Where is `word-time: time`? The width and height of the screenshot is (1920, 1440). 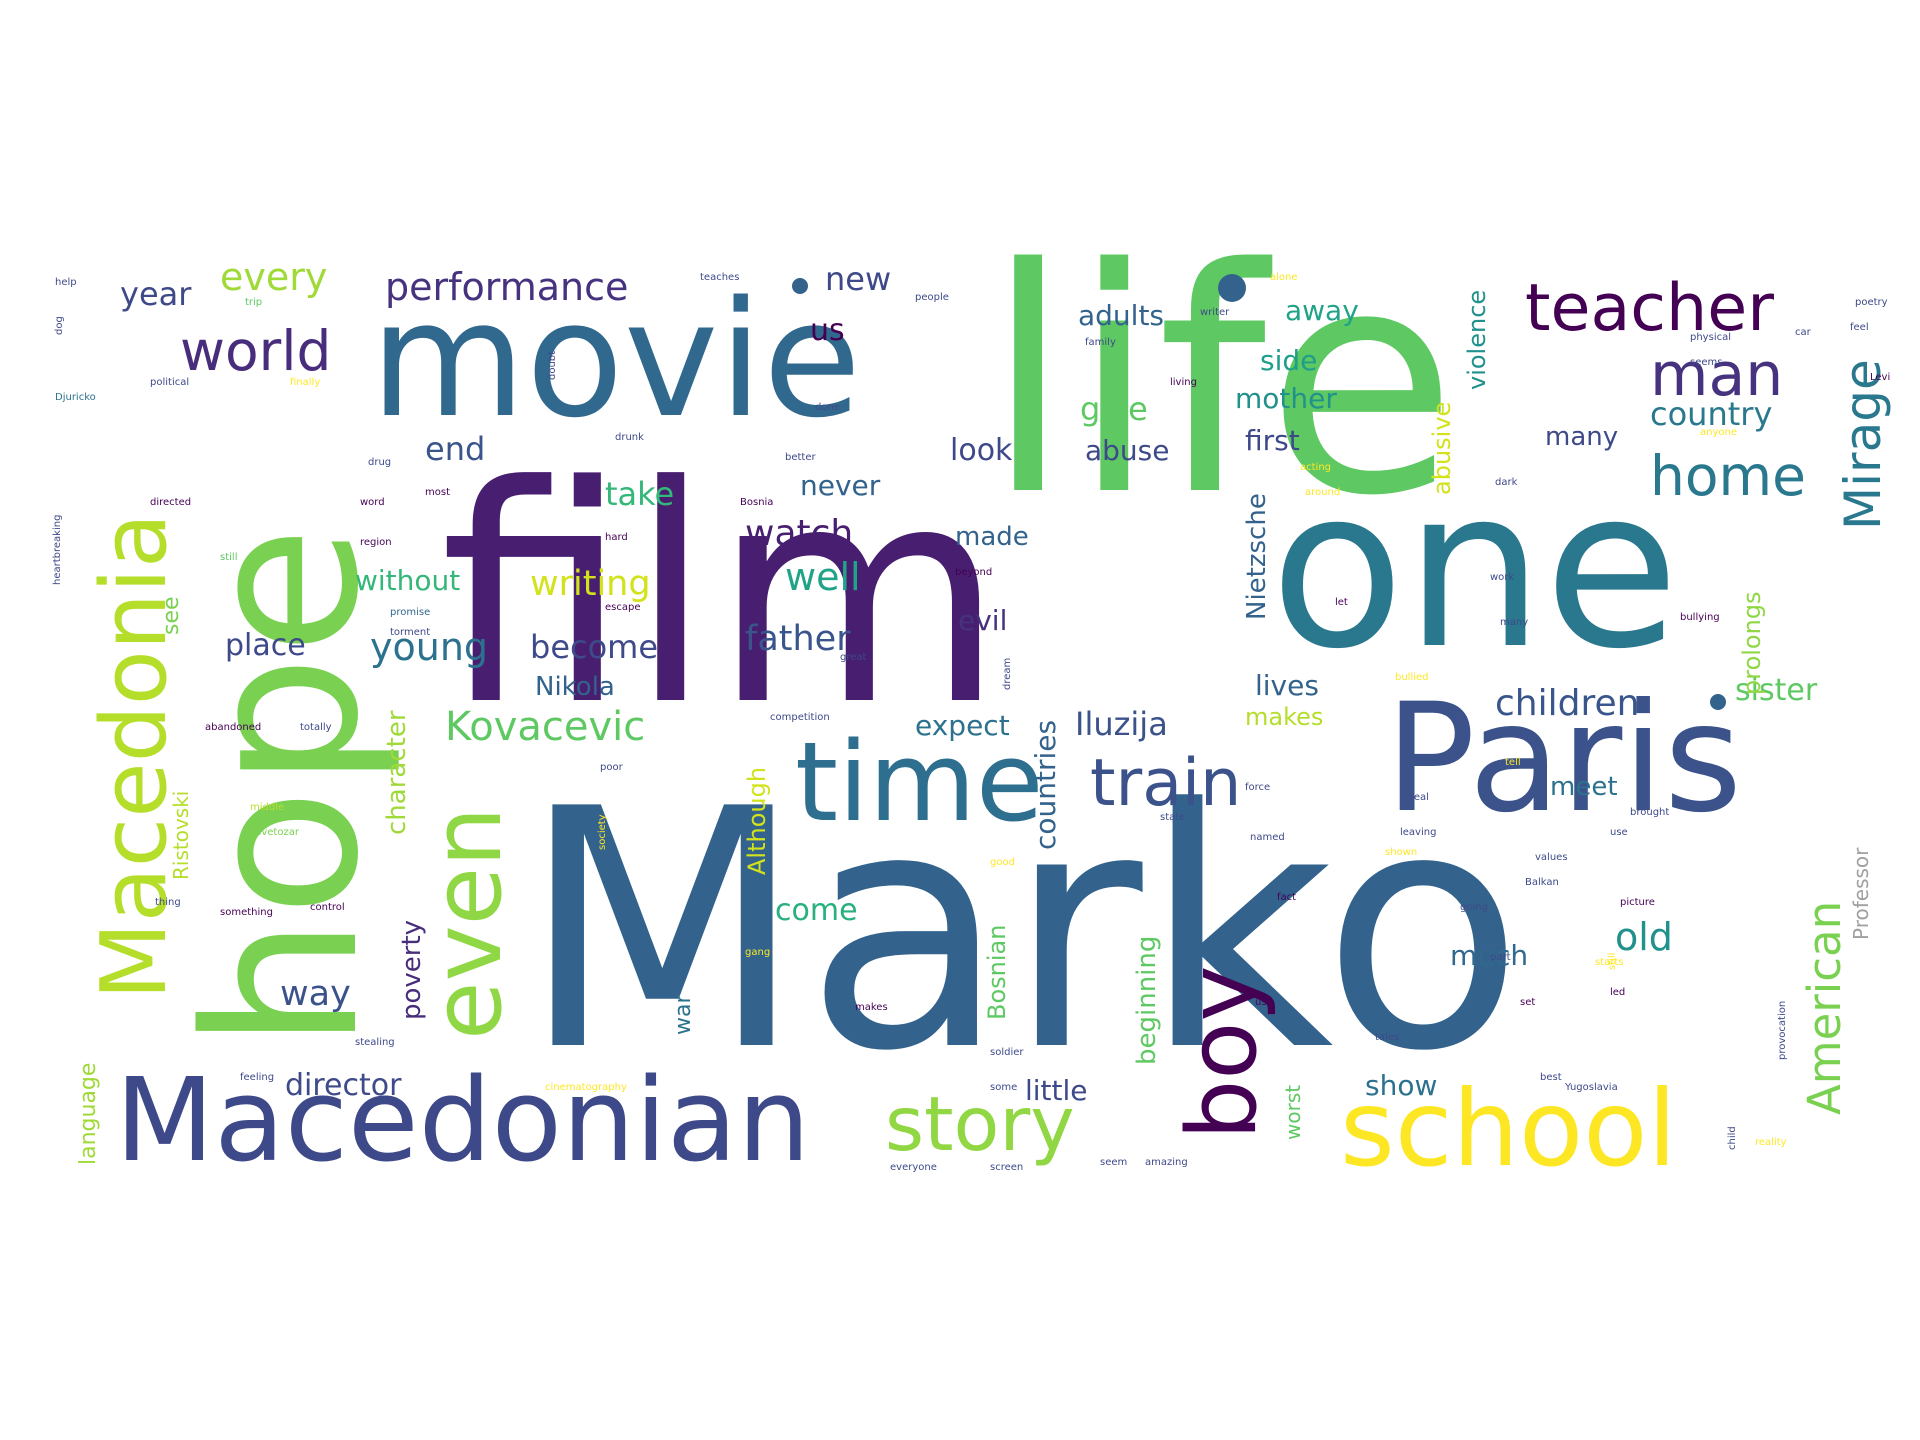
word-time: time is located at coordinates (919, 782).